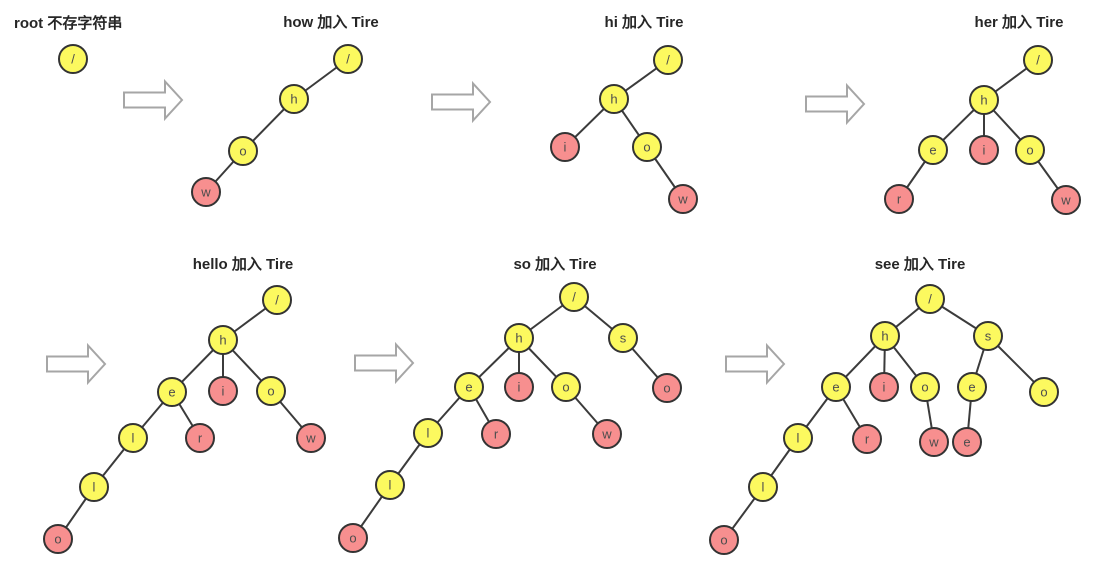 Image resolution: width=1099 pixels, height=571 pixels. What do you see at coordinates (68, 23) in the screenshot?
I see `panel-title-root: root 不存字符串` at bounding box center [68, 23].